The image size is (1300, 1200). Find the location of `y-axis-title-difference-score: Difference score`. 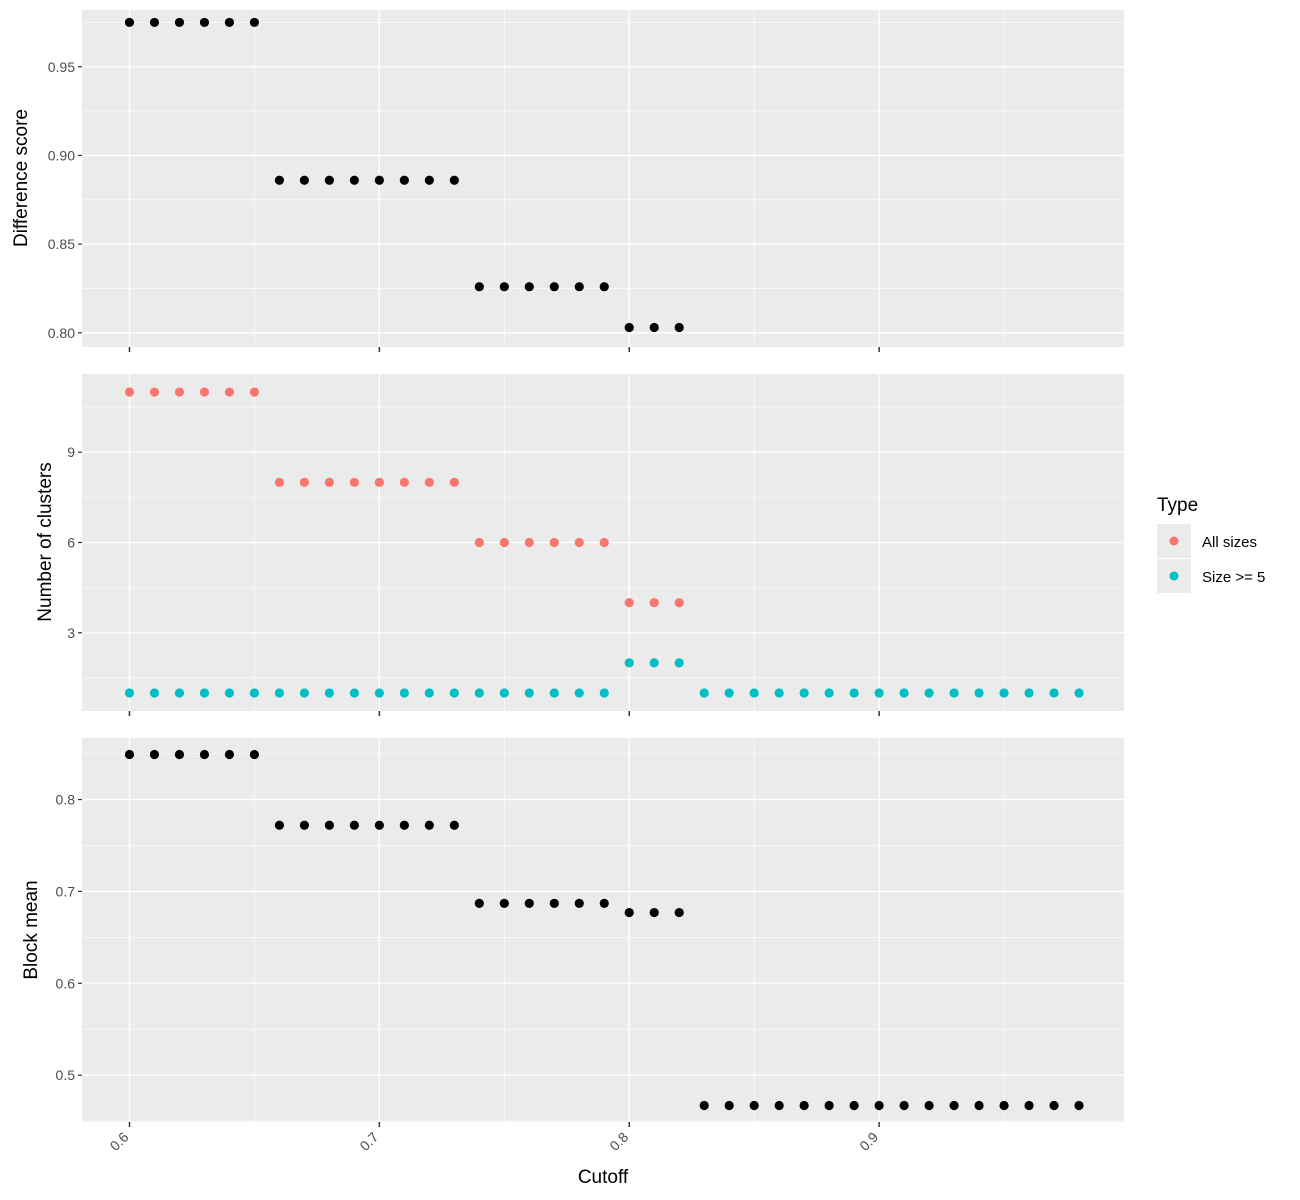

y-axis-title-difference-score: Difference score is located at coordinates (21, 178).